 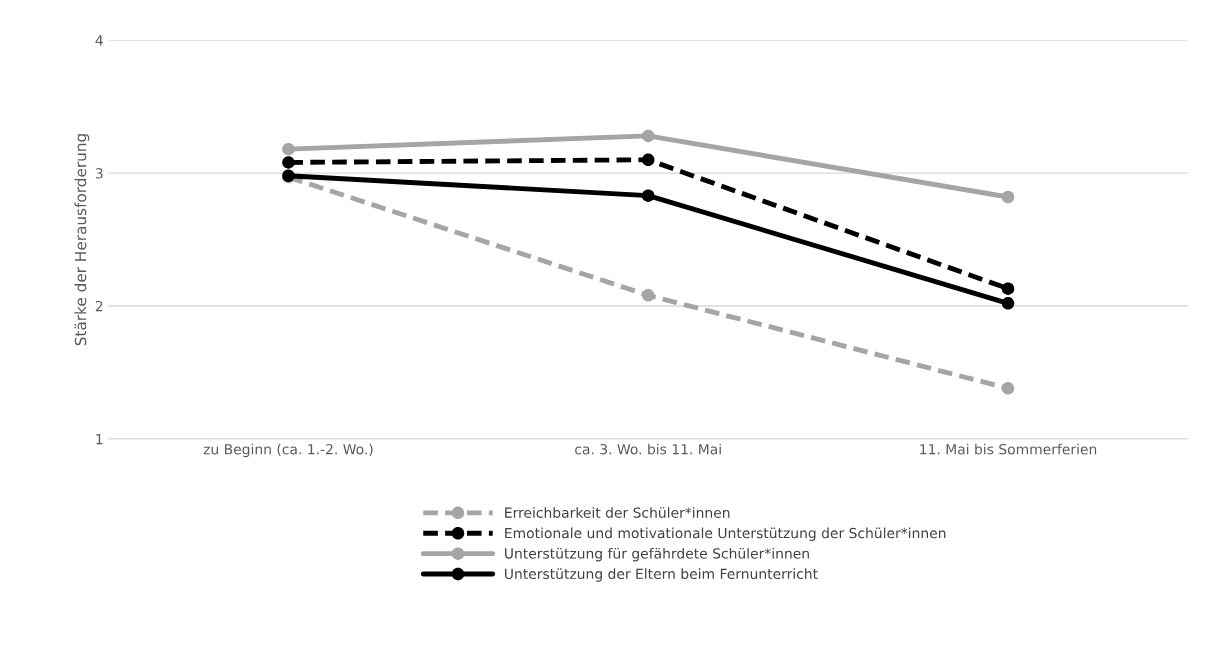 What do you see at coordinates (617, 512) in the screenshot?
I see `legend-label: Erreichbarkeit der Schüler*innen` at bounding box center [617, 512].